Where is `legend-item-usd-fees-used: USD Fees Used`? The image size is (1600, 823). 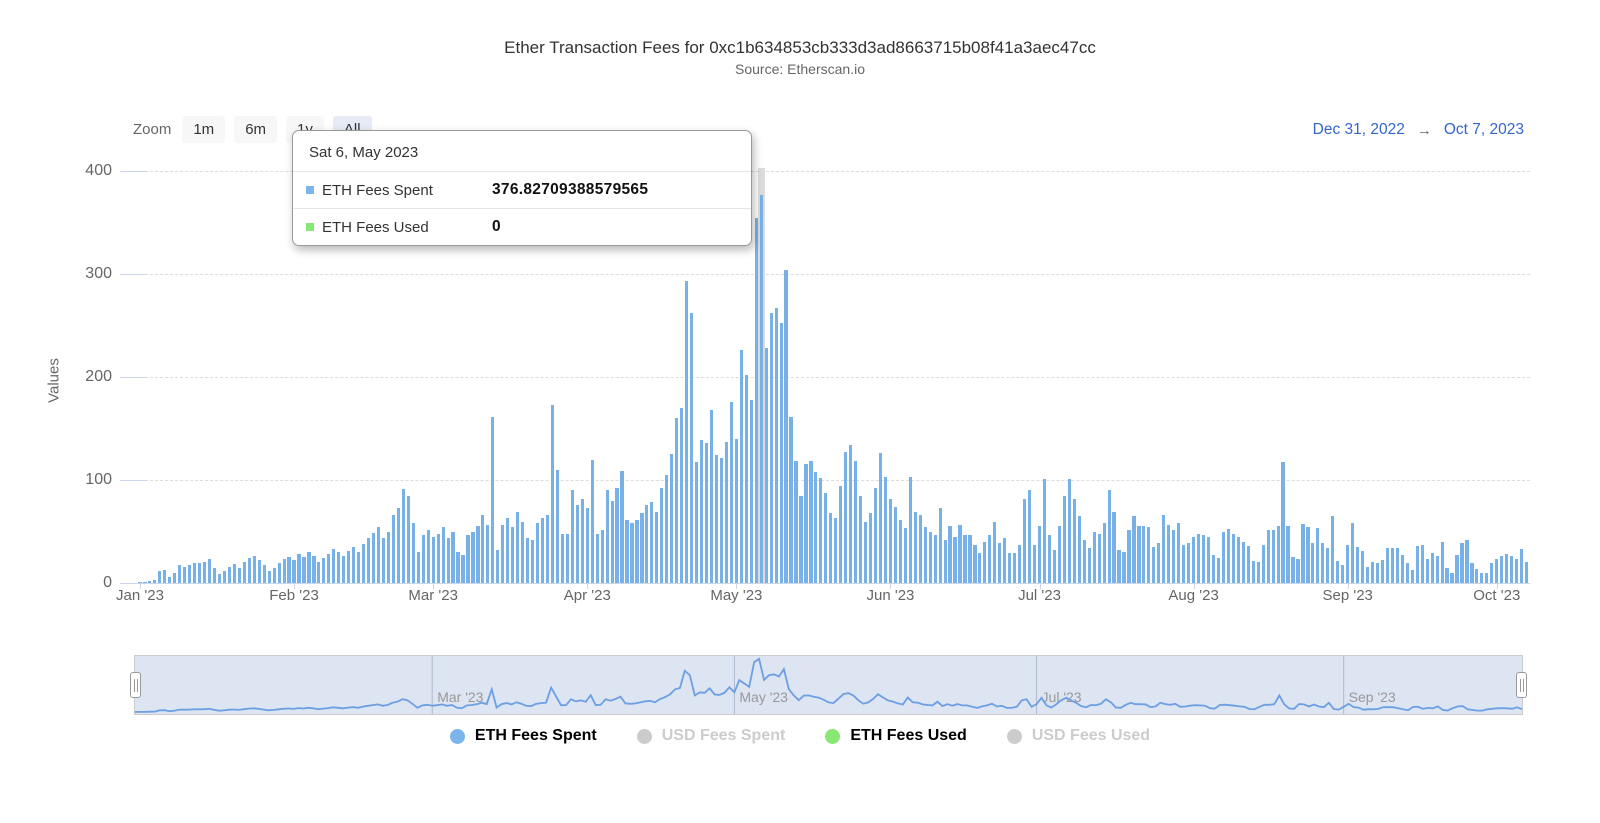 legend-item-usd-fees-used: USD Fees Used is located at coordinates (1078, 736).